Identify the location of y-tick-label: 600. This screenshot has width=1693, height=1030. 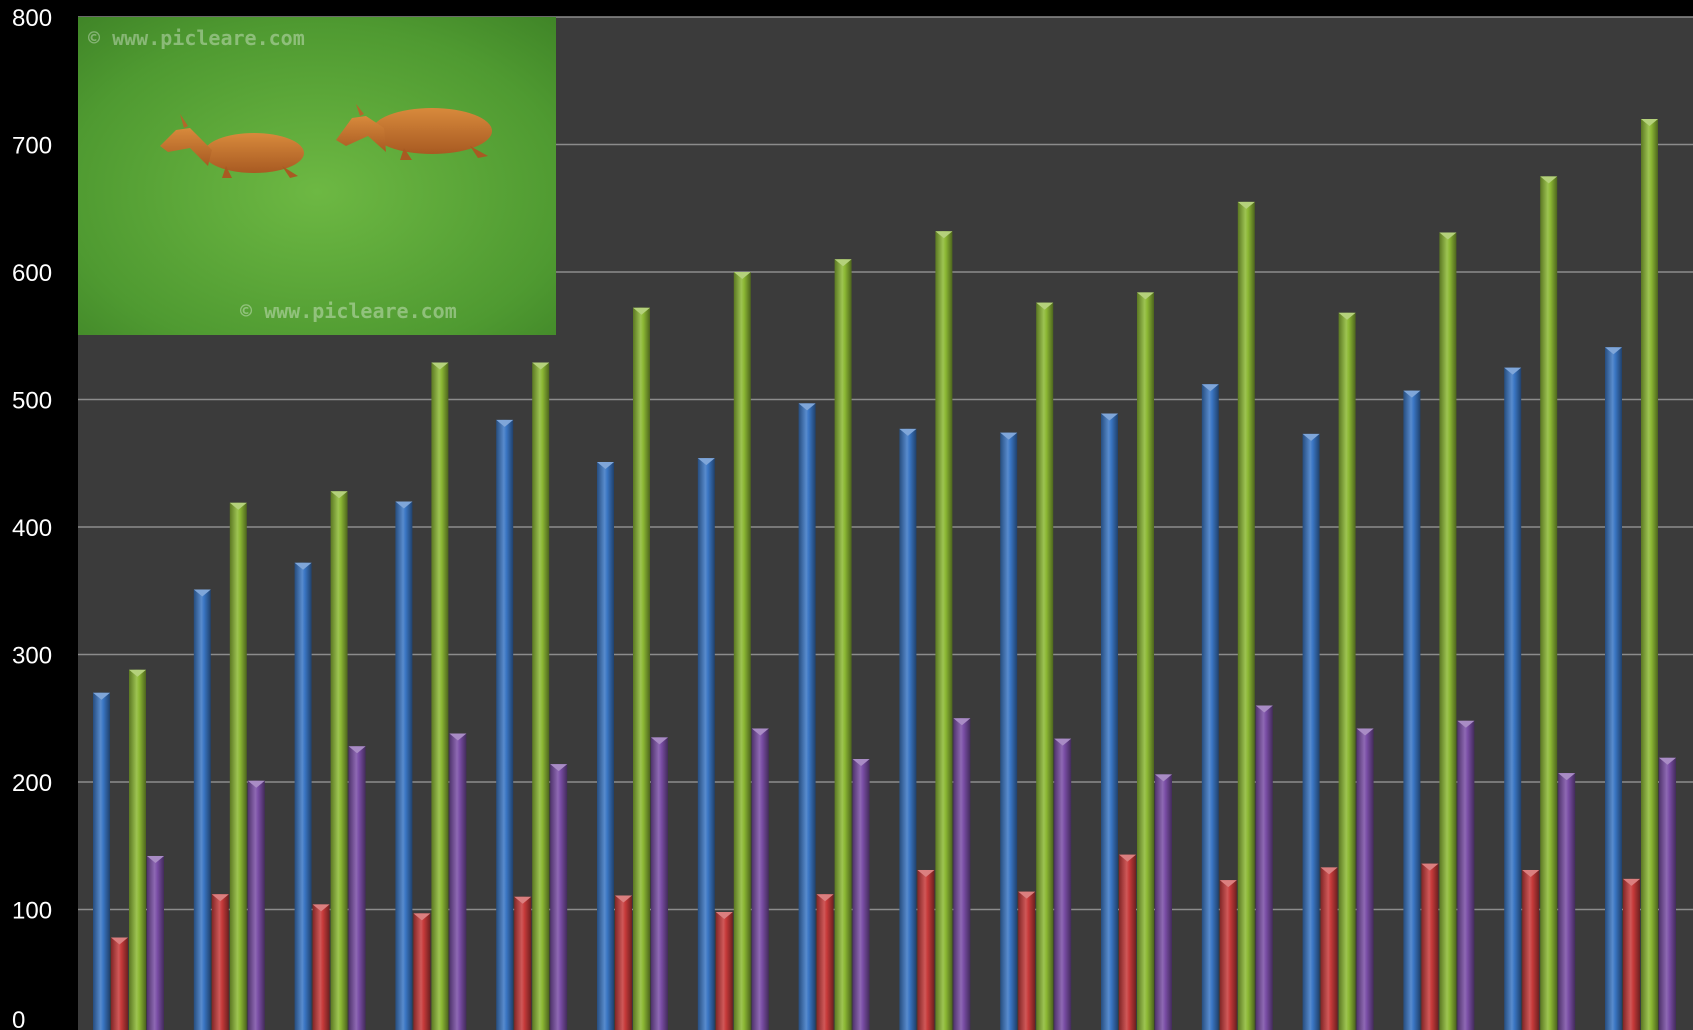
(32, 273).